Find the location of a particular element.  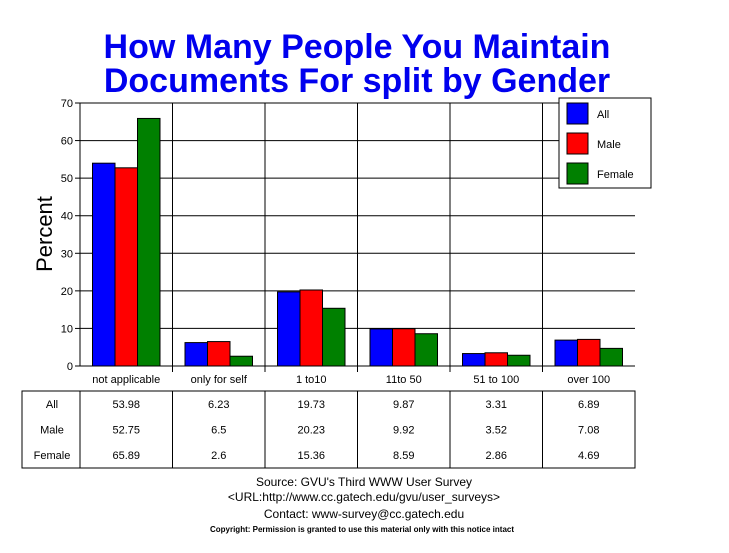

table-row-label-male: Male is located at coordinates (52, 431).